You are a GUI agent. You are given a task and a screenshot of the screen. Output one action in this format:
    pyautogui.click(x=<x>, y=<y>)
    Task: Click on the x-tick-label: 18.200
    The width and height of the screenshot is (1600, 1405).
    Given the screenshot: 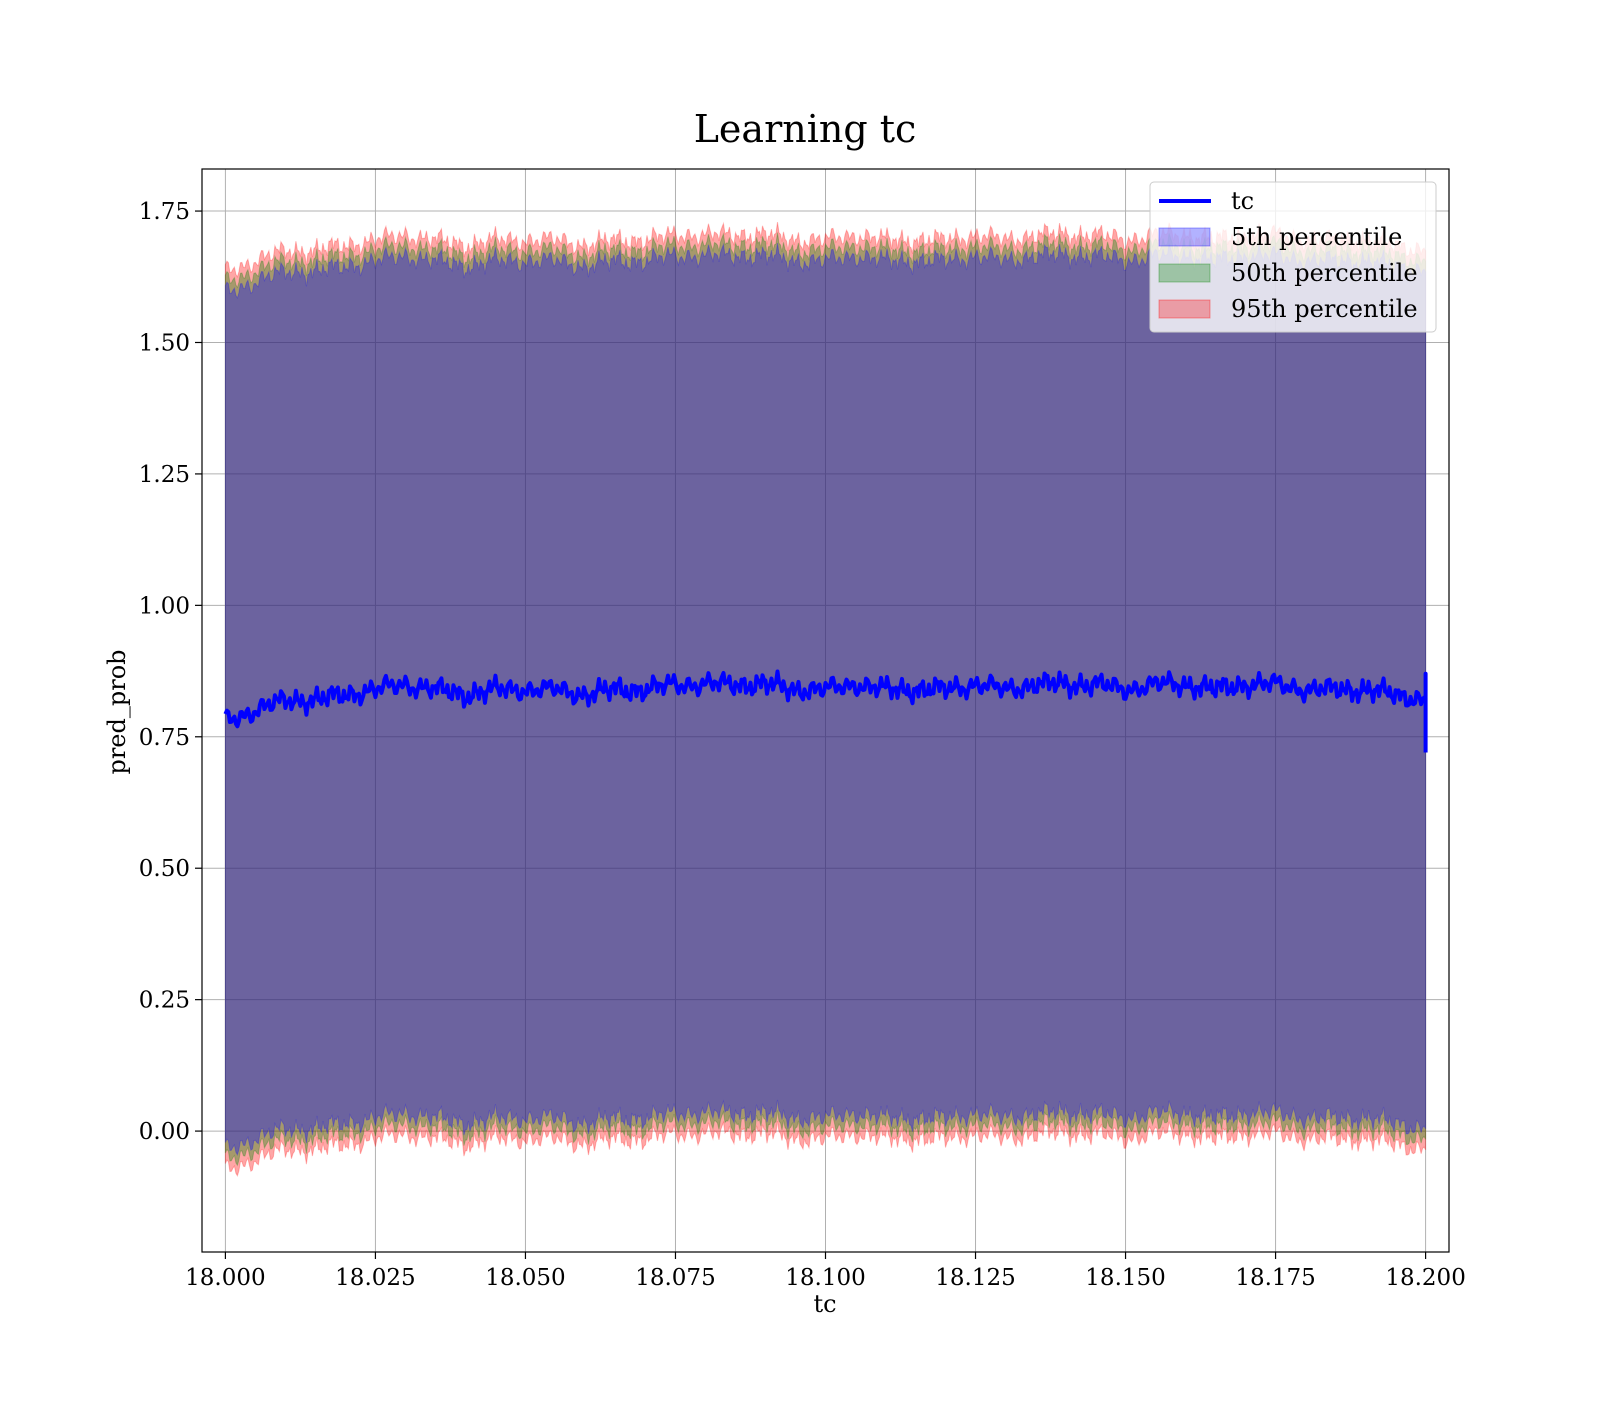 What is the action you would take?
    pyautogui.click(x=1425, y=1278)
    